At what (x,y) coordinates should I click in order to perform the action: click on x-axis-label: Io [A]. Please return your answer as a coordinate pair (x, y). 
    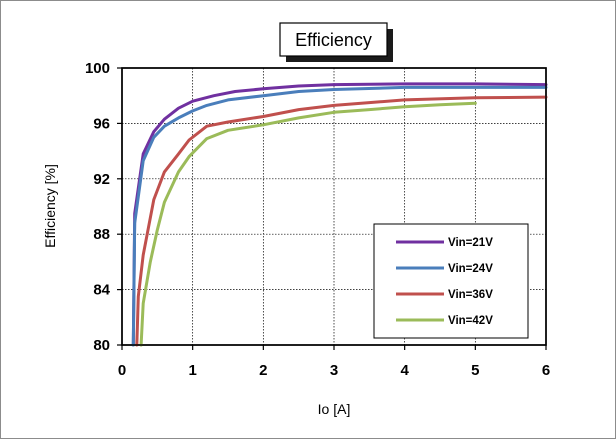
    Looking at the image, I should click on (334, 409).